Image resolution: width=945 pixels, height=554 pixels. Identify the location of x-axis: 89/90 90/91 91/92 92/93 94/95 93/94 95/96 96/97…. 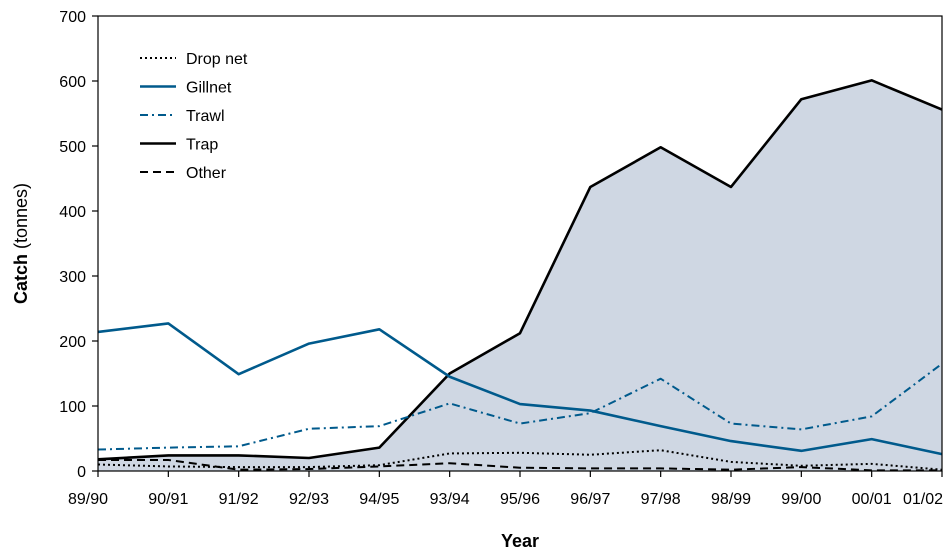
(505, 489).